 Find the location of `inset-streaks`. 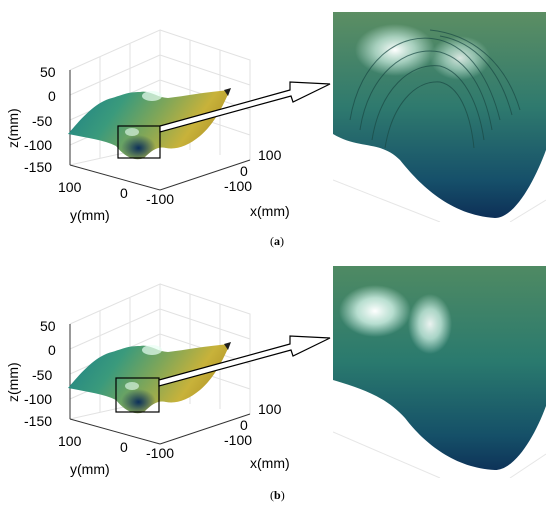

inset-streaks is located at coordinates (435, 89).